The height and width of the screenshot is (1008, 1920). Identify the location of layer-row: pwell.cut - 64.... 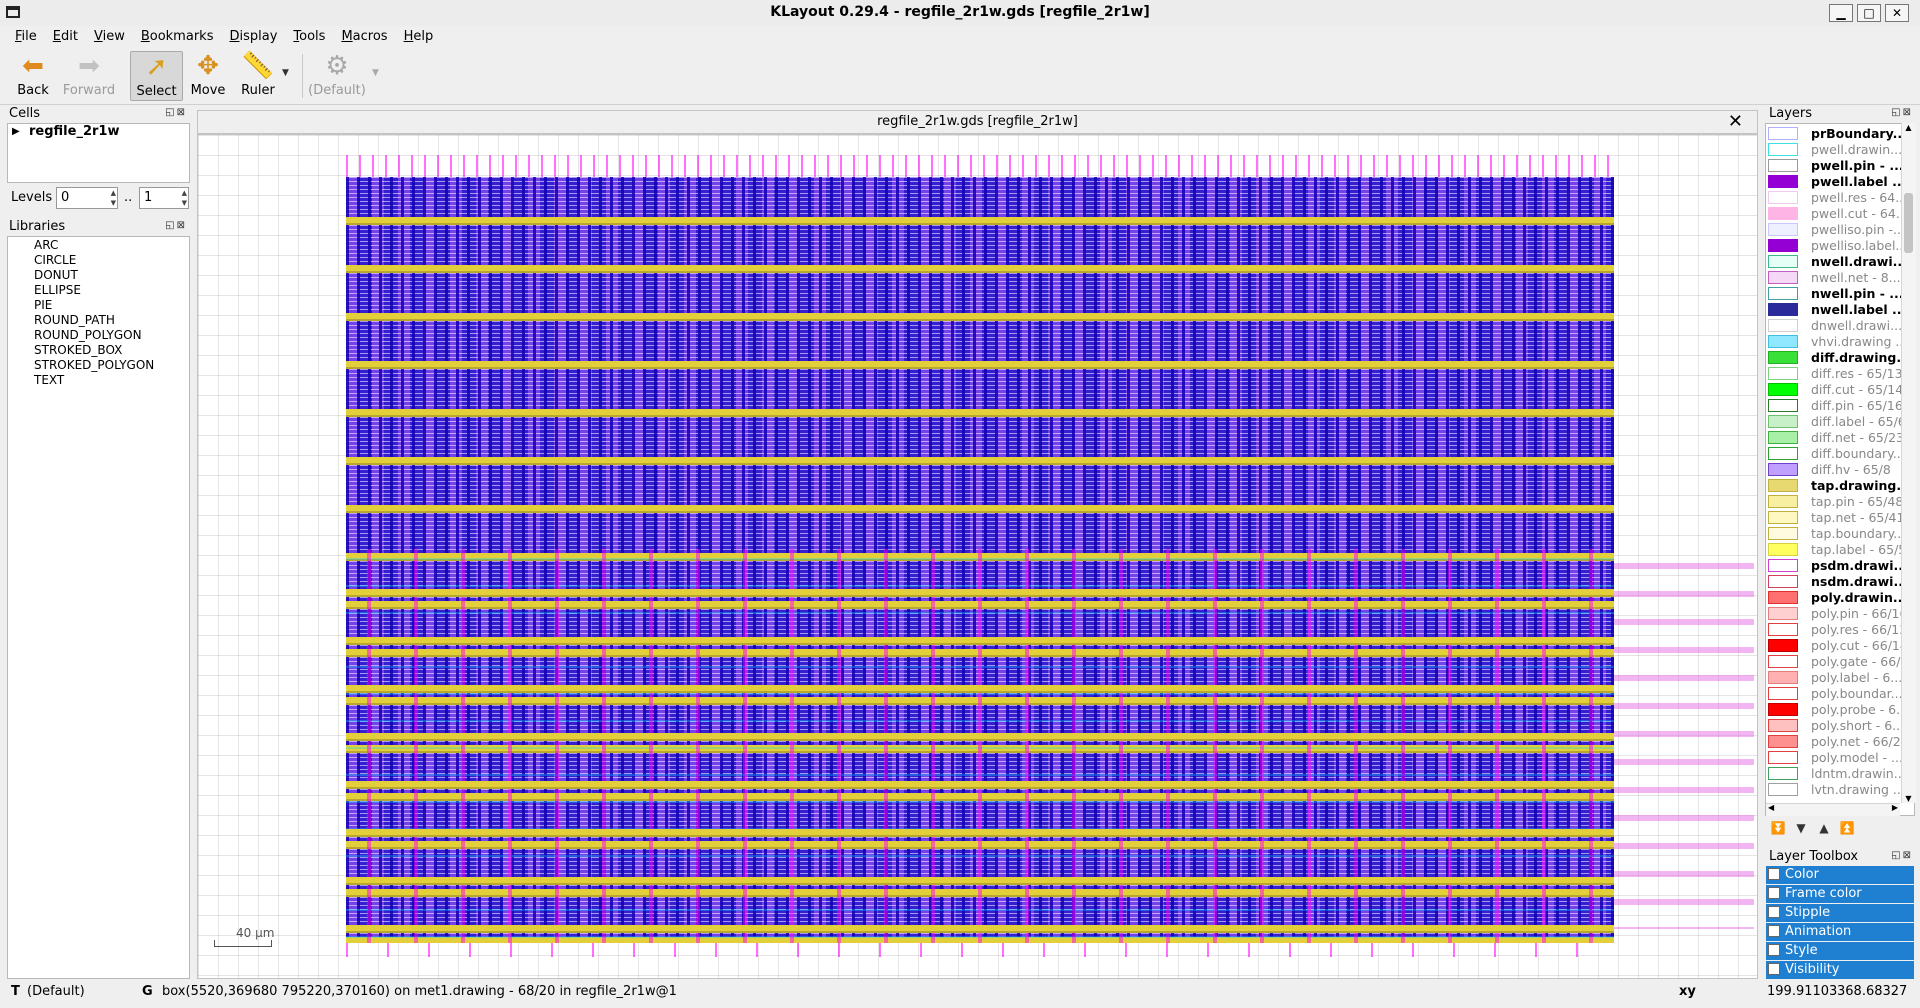
(1840, 214).